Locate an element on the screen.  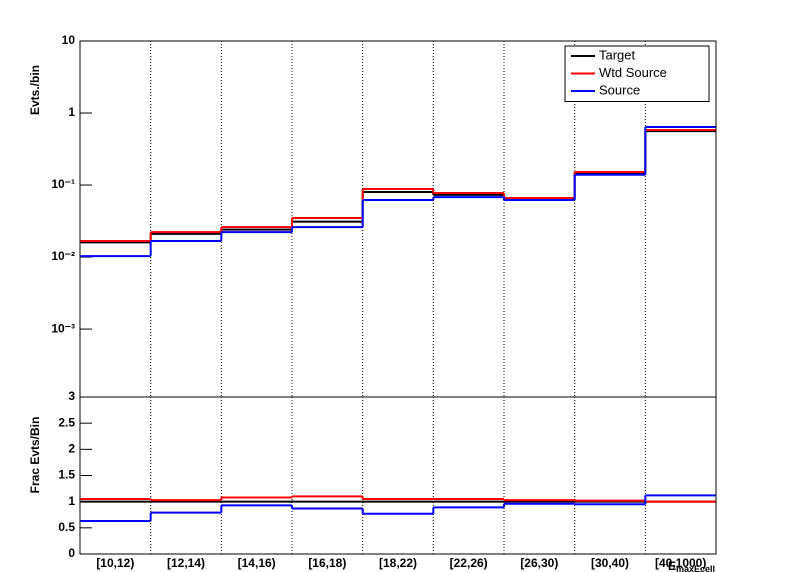
y-tick-label: 3 is located at coordinates (71, 396).